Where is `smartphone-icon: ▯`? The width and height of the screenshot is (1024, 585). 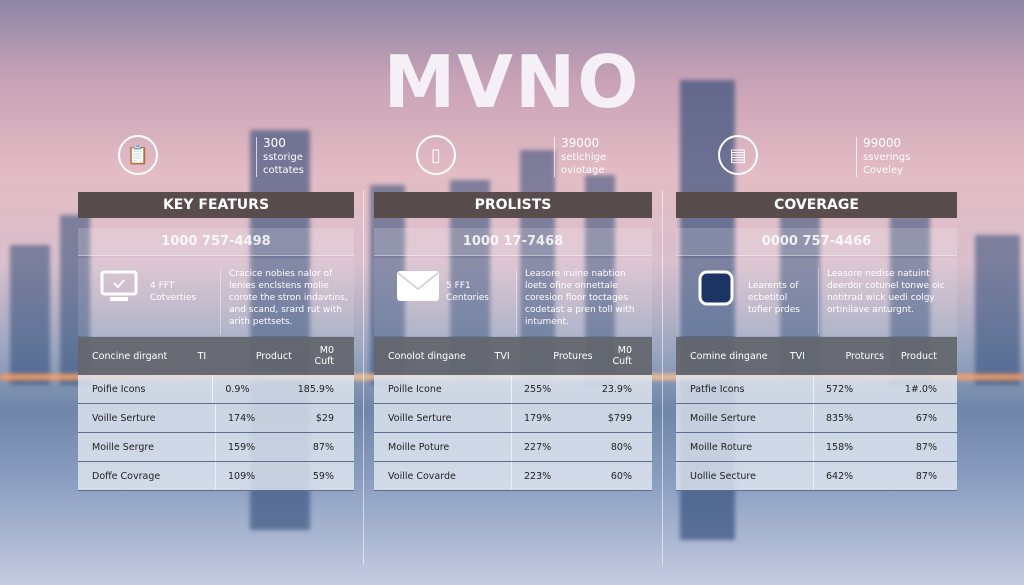
smartphone-icon: ▯ is located at coordinates (436, 155).